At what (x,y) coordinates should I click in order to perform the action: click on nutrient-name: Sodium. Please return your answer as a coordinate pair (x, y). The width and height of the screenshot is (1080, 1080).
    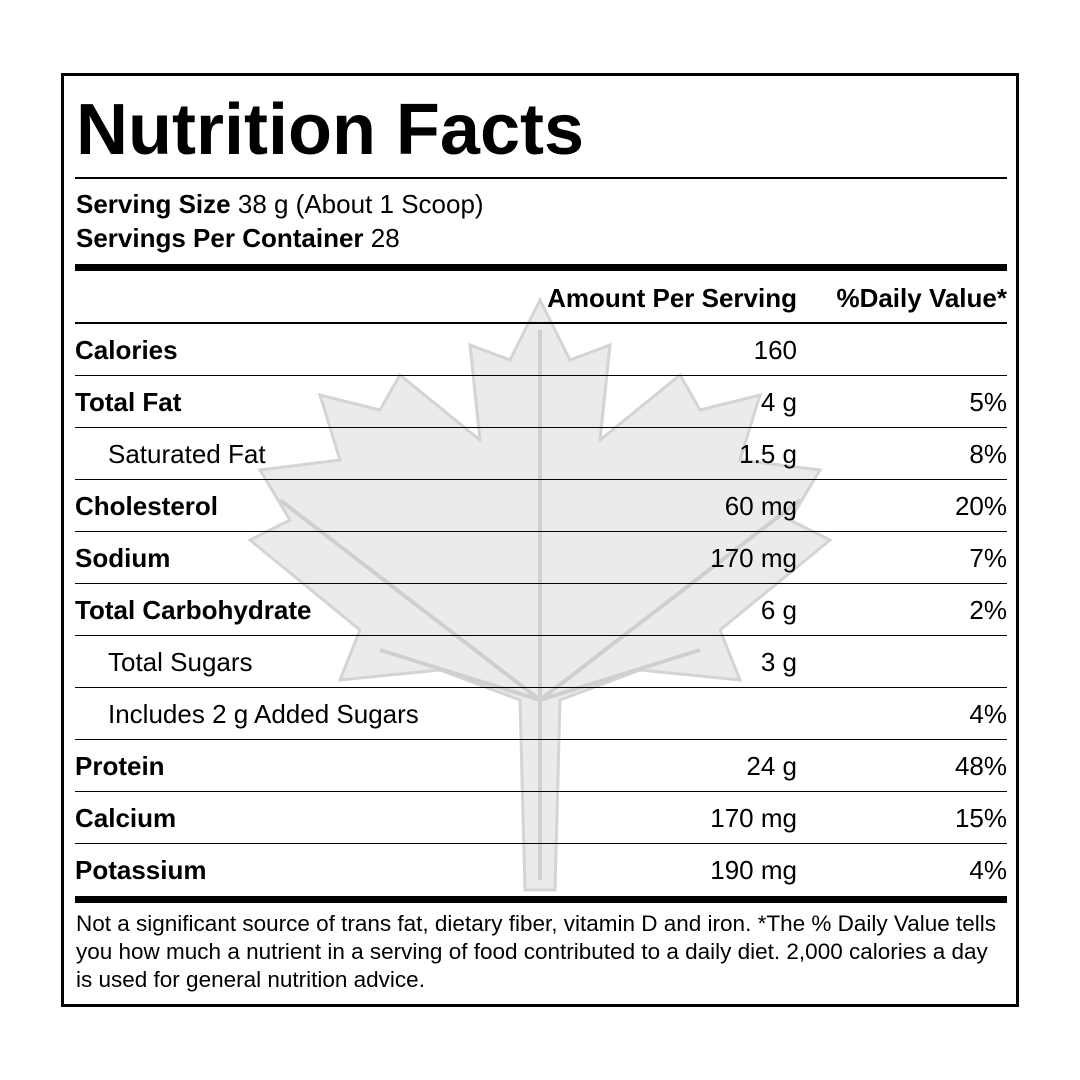
    Looking at the image, I should click on (123, 558).